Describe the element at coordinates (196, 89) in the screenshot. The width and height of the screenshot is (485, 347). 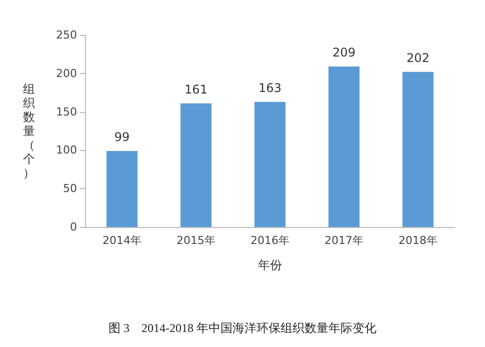
I see `data-label: 161` at that location.